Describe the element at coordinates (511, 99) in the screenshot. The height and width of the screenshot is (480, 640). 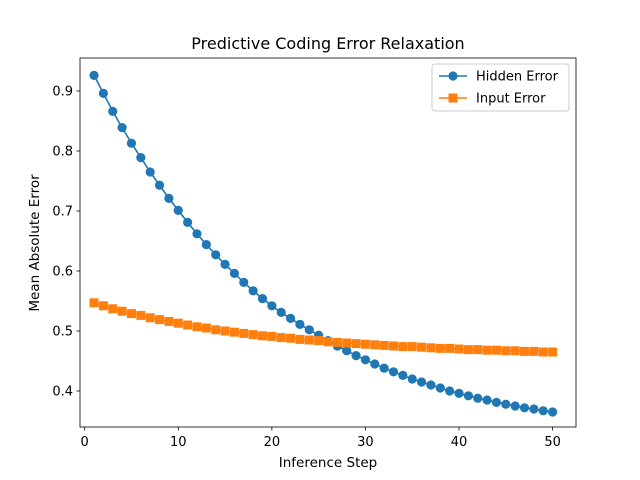
I see `legend-label: Input Error` at that location.